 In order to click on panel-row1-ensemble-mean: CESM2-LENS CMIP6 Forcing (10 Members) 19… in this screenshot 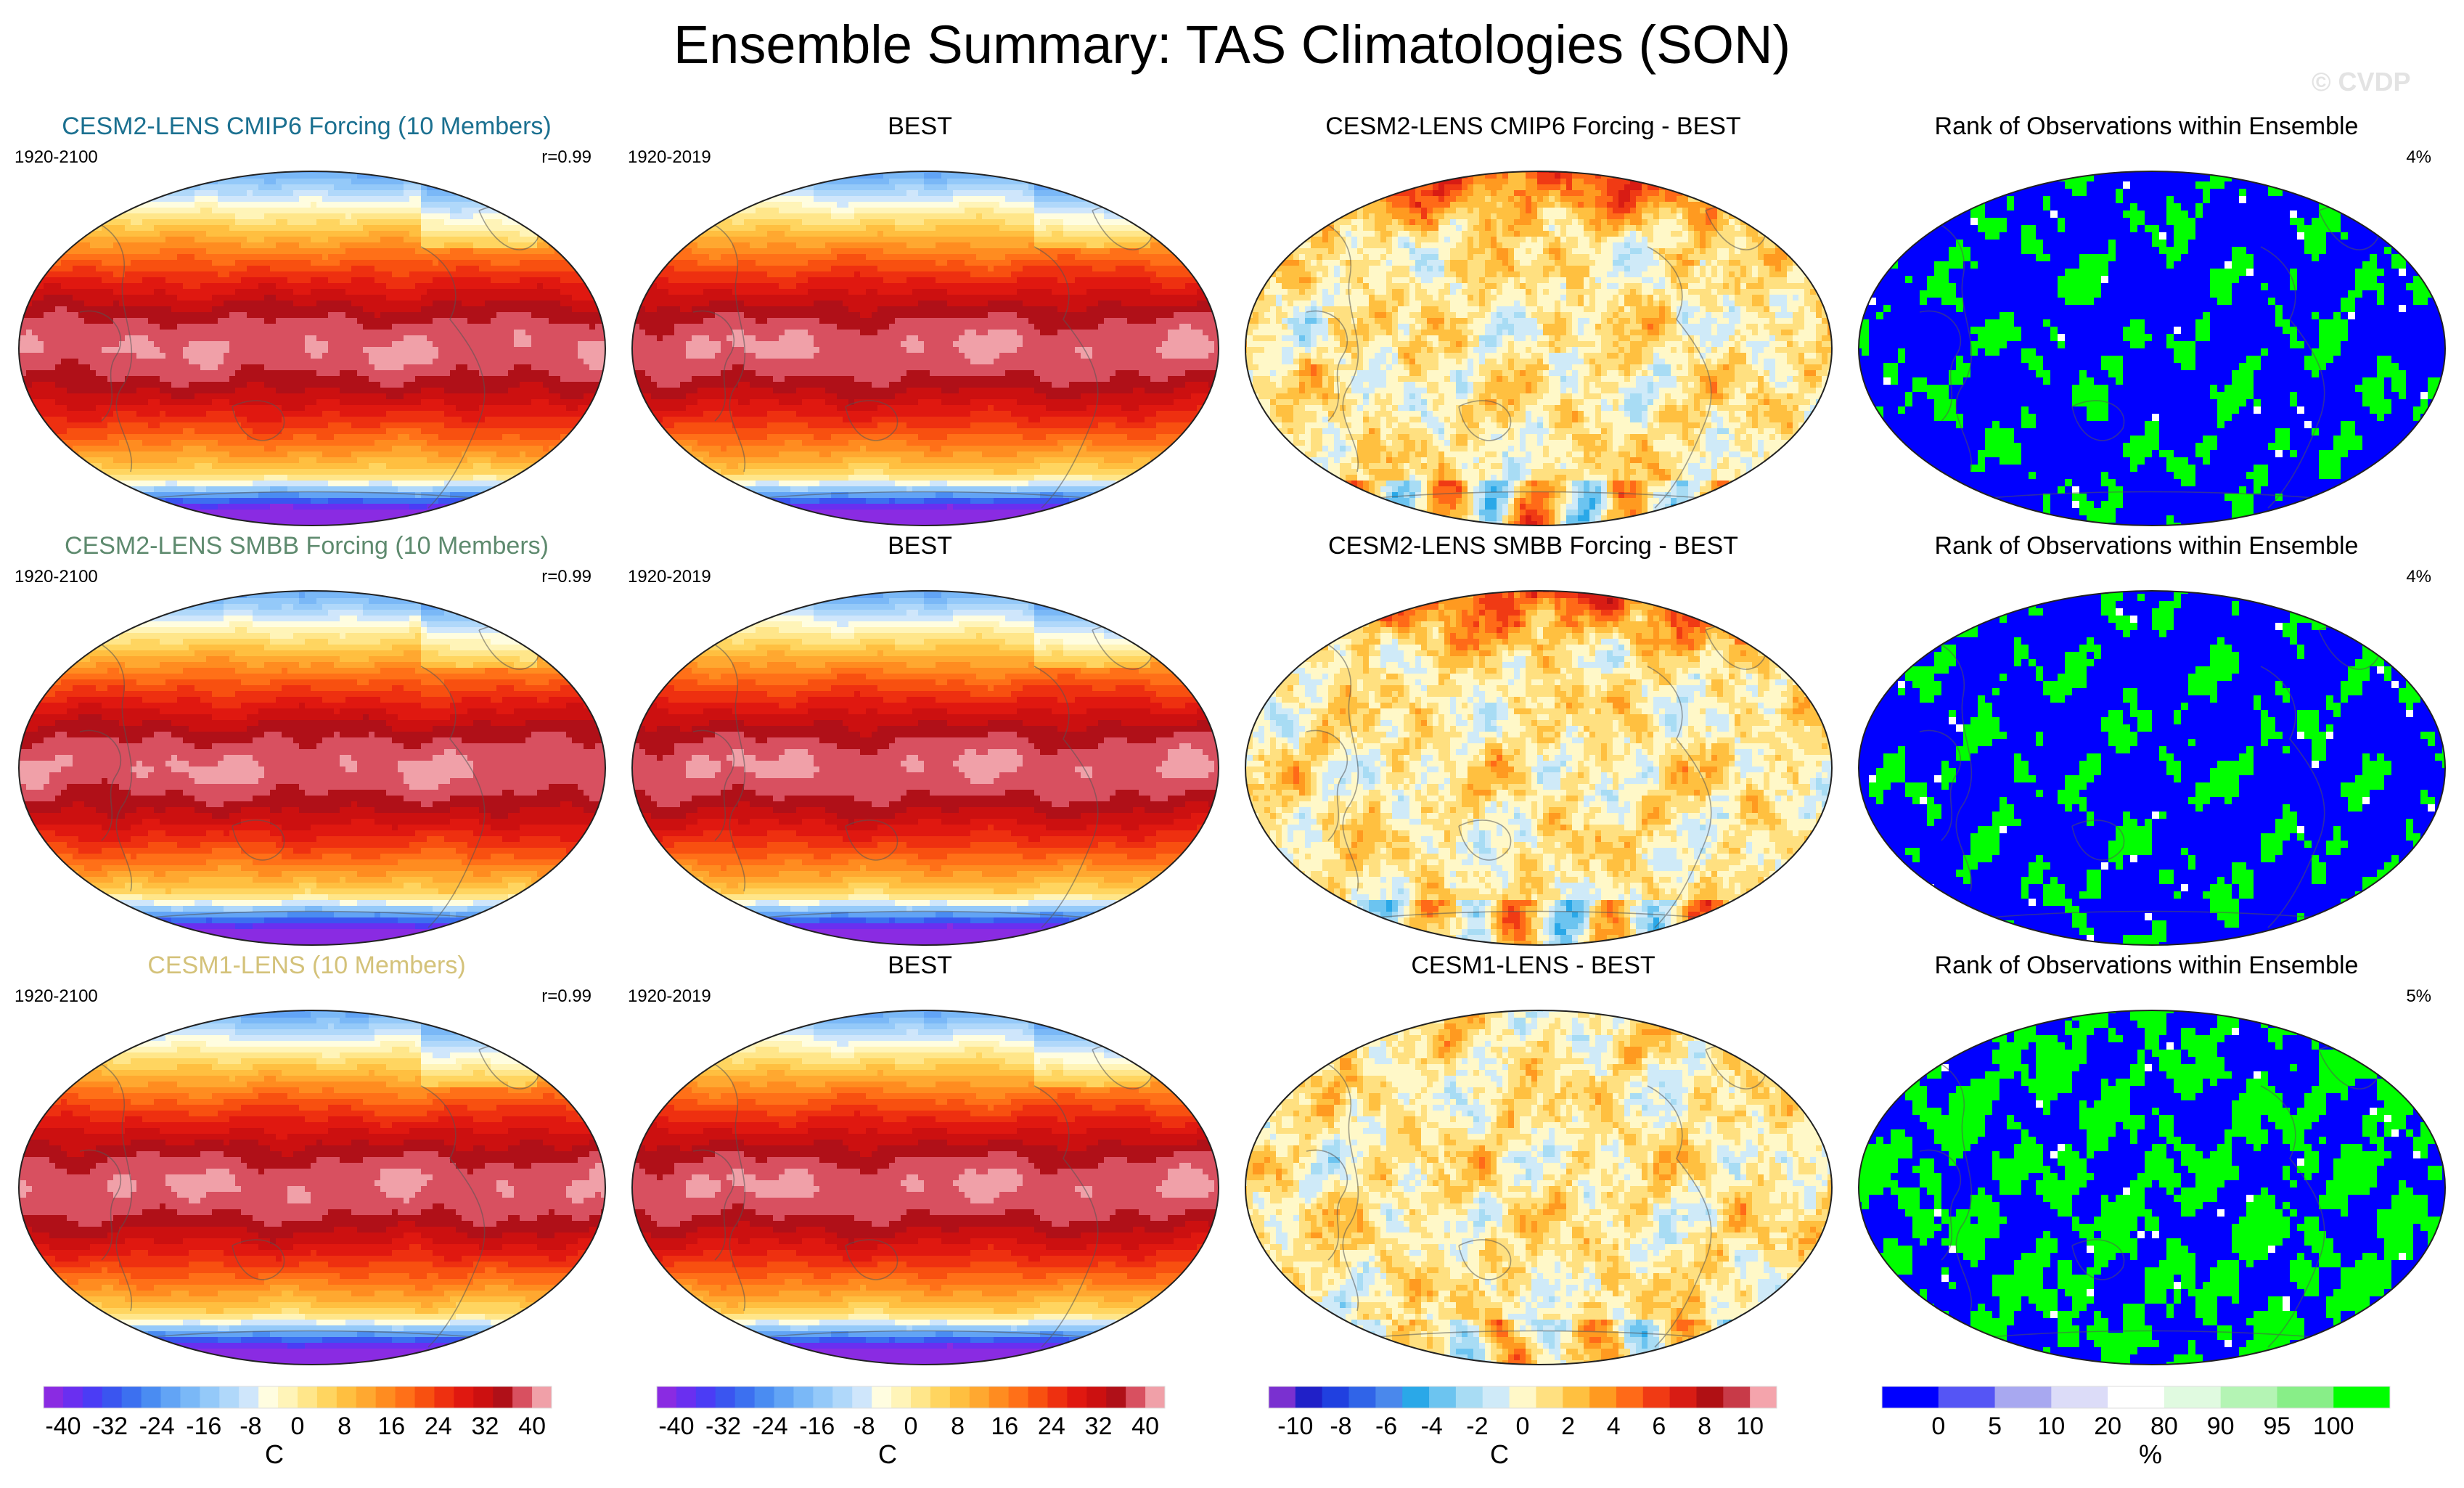, I will do `click(306, 320)`.